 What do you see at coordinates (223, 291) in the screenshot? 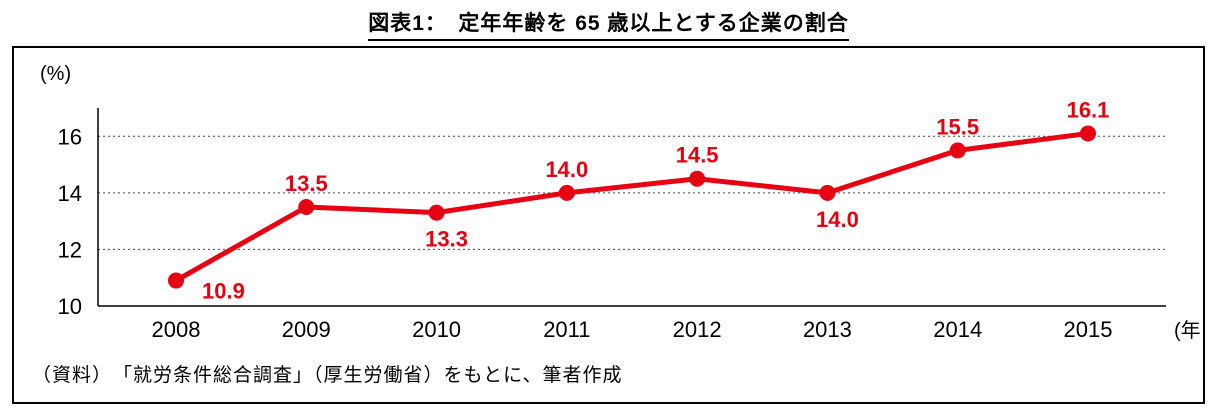
I see `data-label: 10.9` at bounding box center [223, 291].